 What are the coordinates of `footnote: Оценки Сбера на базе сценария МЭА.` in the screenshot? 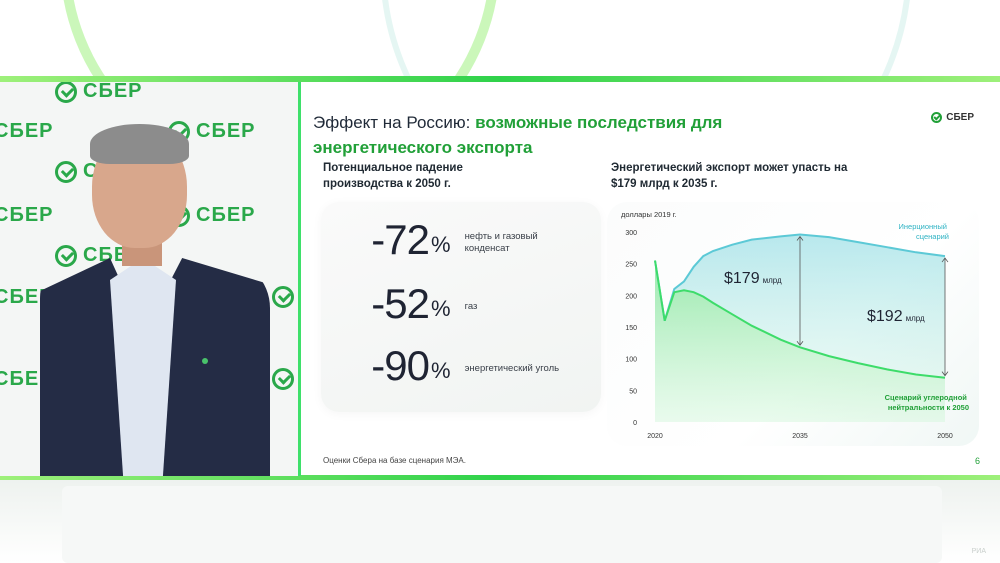 It's located at (394, 460).